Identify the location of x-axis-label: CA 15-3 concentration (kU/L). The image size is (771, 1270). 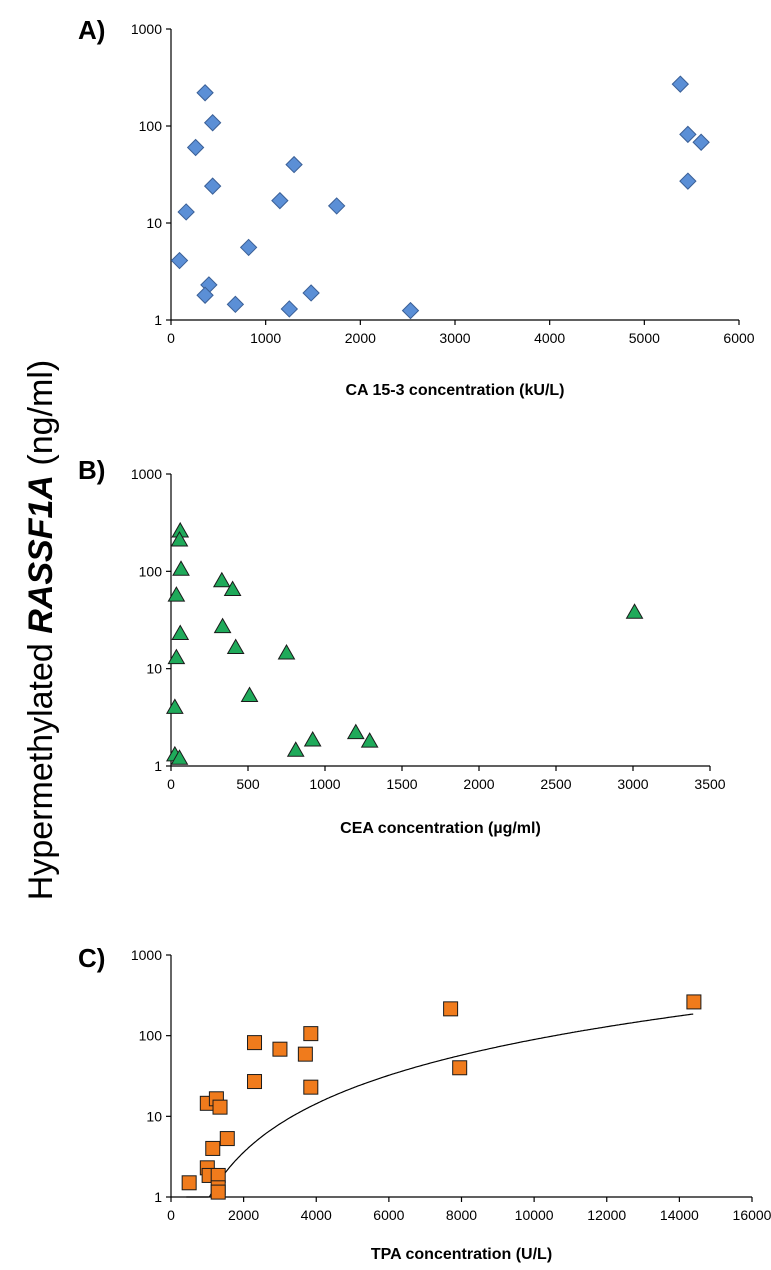
(455, 390).